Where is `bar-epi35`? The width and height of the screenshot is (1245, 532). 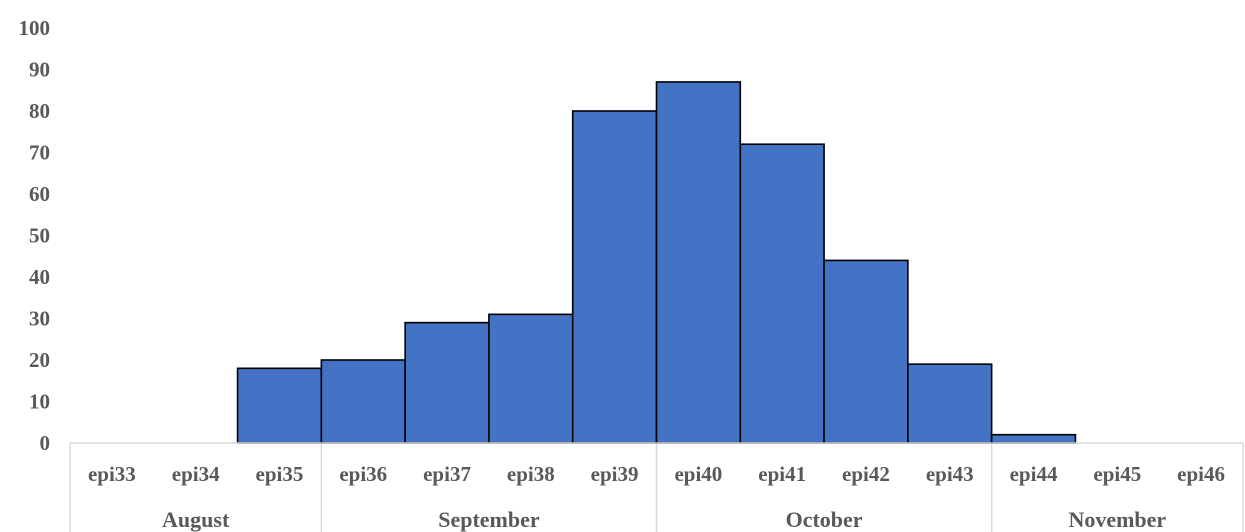
bar-epi35 is located at coordinates (279, 405).